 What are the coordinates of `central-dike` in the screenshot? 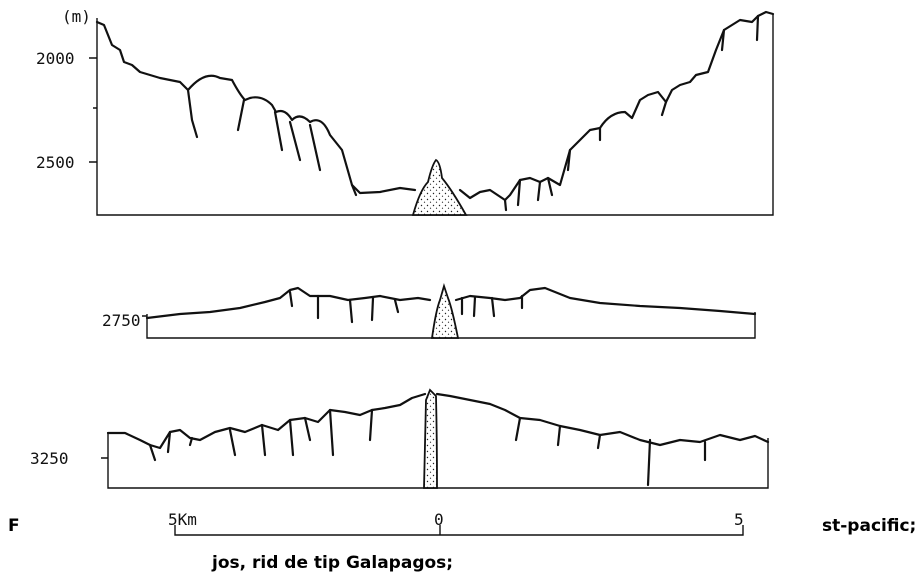 It's located at (430, 438).